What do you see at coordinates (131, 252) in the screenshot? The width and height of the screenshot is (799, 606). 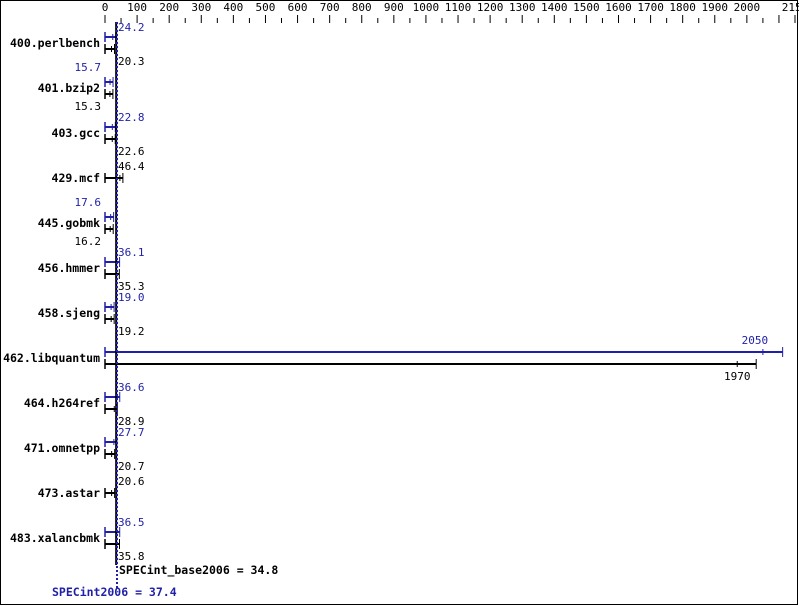 I see `peak-value-label: 36.1` at bounding box center [131, 252].